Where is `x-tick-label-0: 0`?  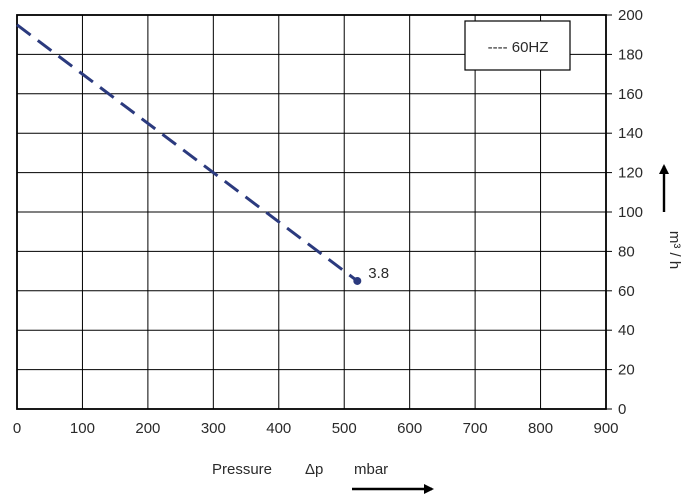
x-tick-label-0: 0 is located at coordinates (17, 428).